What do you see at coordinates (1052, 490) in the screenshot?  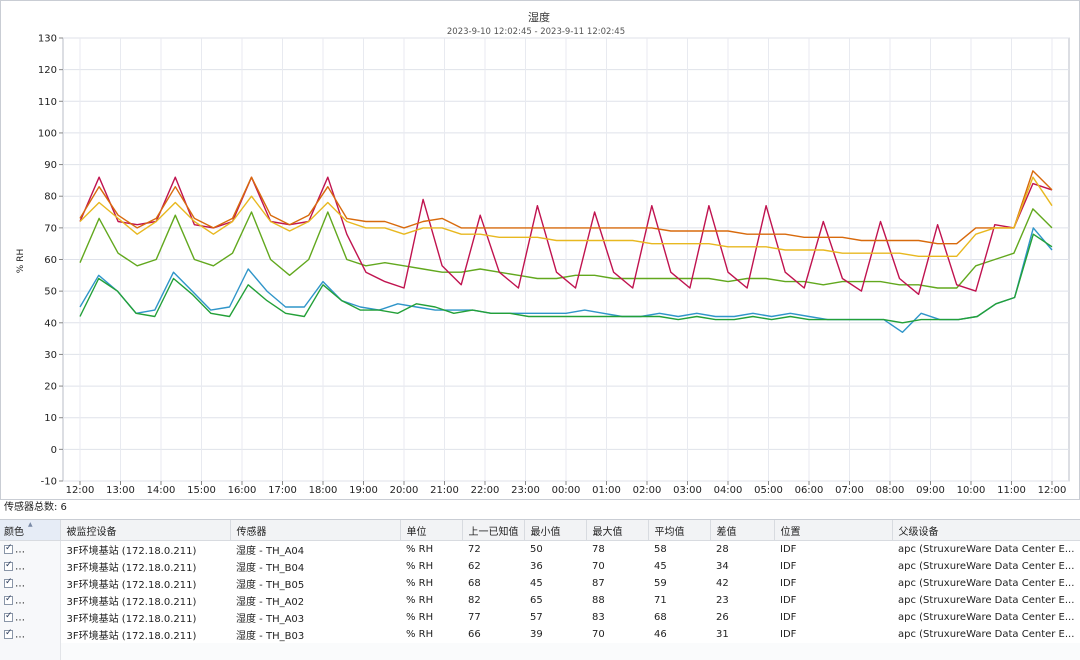 I see `x-tick-label: 12:00` at bounding box center [1052, 490].